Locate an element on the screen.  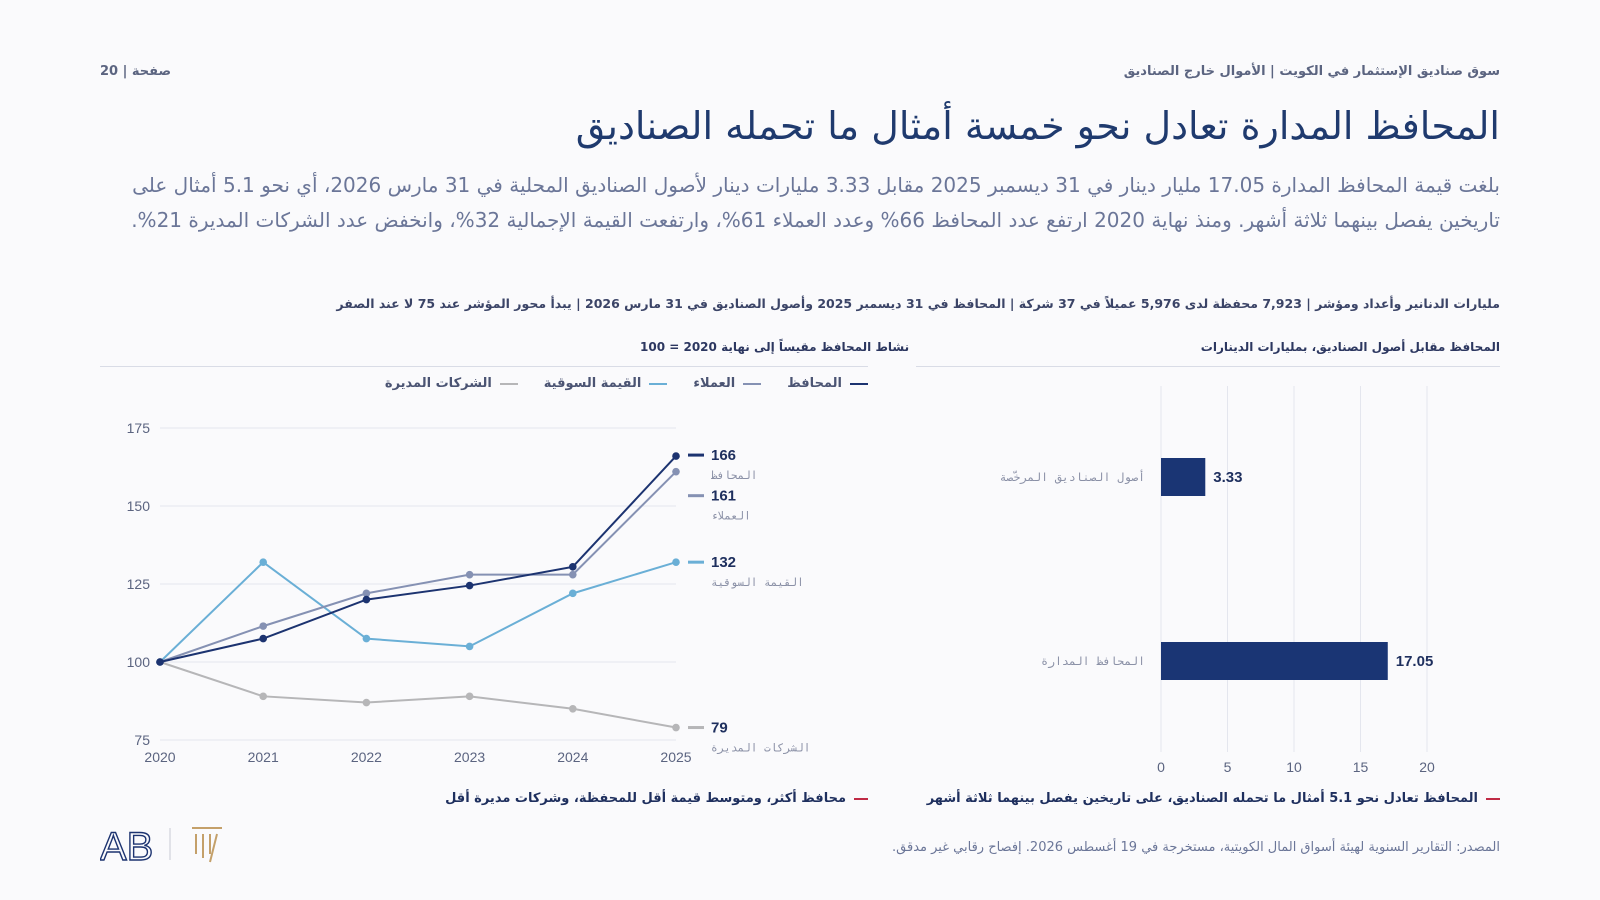
bar-value-label: 3.33 is located at coordinates (1227, 477).